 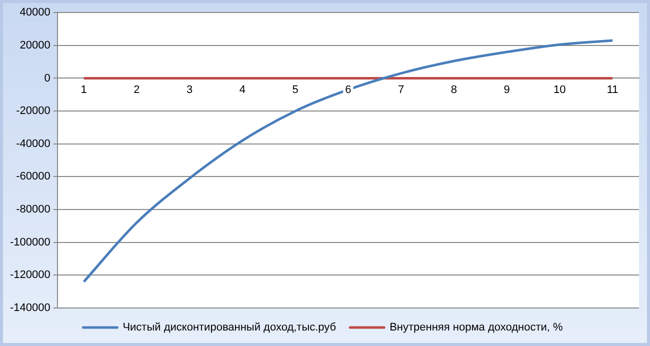 I want to click on y-tick-label: -60000, so click(x=33, y=176).